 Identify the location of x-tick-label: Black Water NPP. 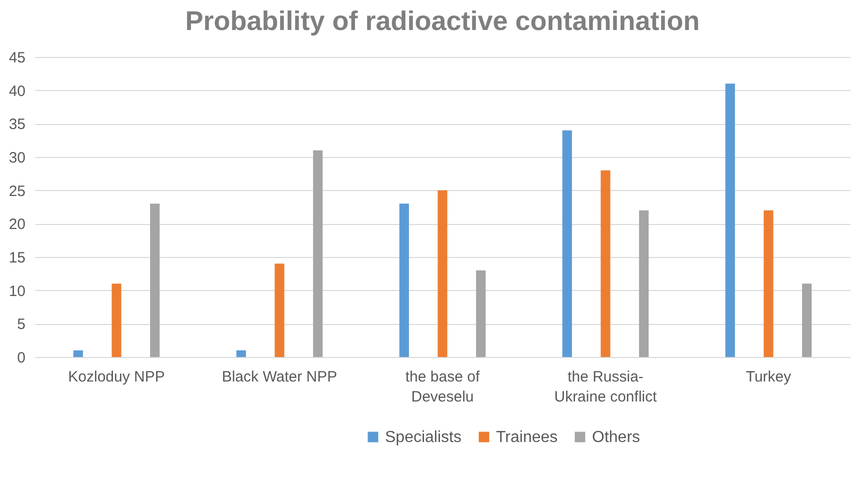
(280, 377).